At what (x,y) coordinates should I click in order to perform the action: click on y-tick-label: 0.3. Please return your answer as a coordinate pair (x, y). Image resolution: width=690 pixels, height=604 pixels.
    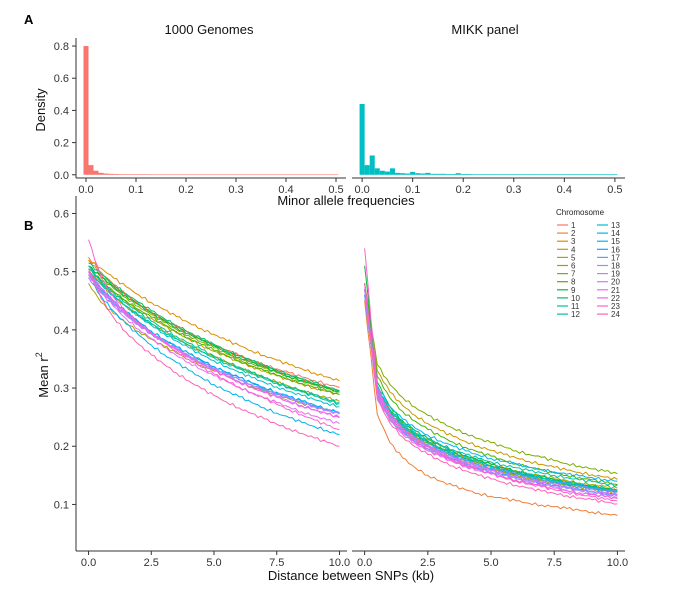
    Looking at the image, I should click on (61, 389).